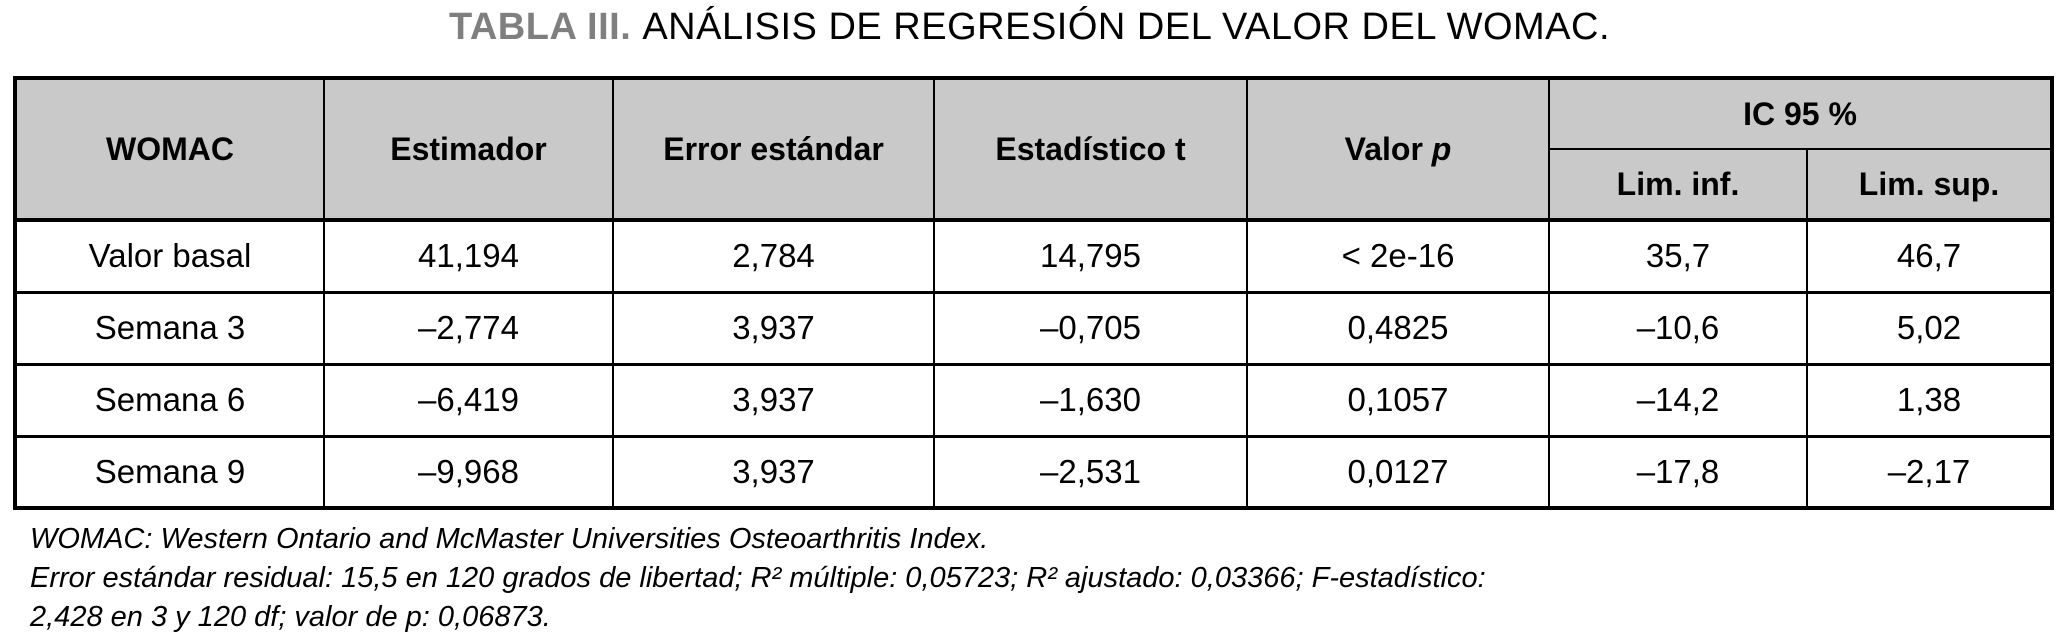 The width and height of the screenshot is (2059, 640). What do you see at coordinates (1678, 471) in the screenshot?
I see `cell-lim-inf: –17,8` at bounding box center [1678, 471].